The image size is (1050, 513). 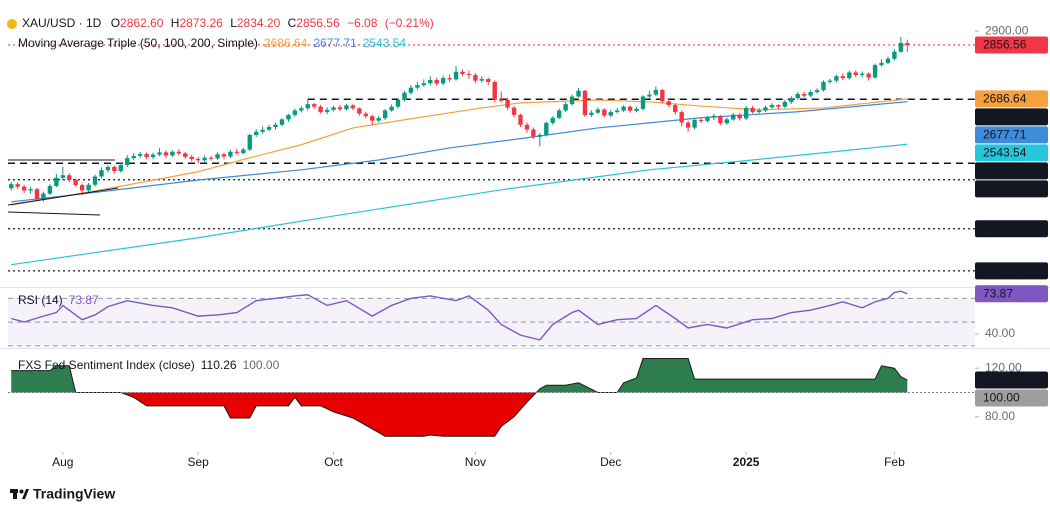 I want to click on ohlc-value: 2856.56, so click(x=318, y=23).